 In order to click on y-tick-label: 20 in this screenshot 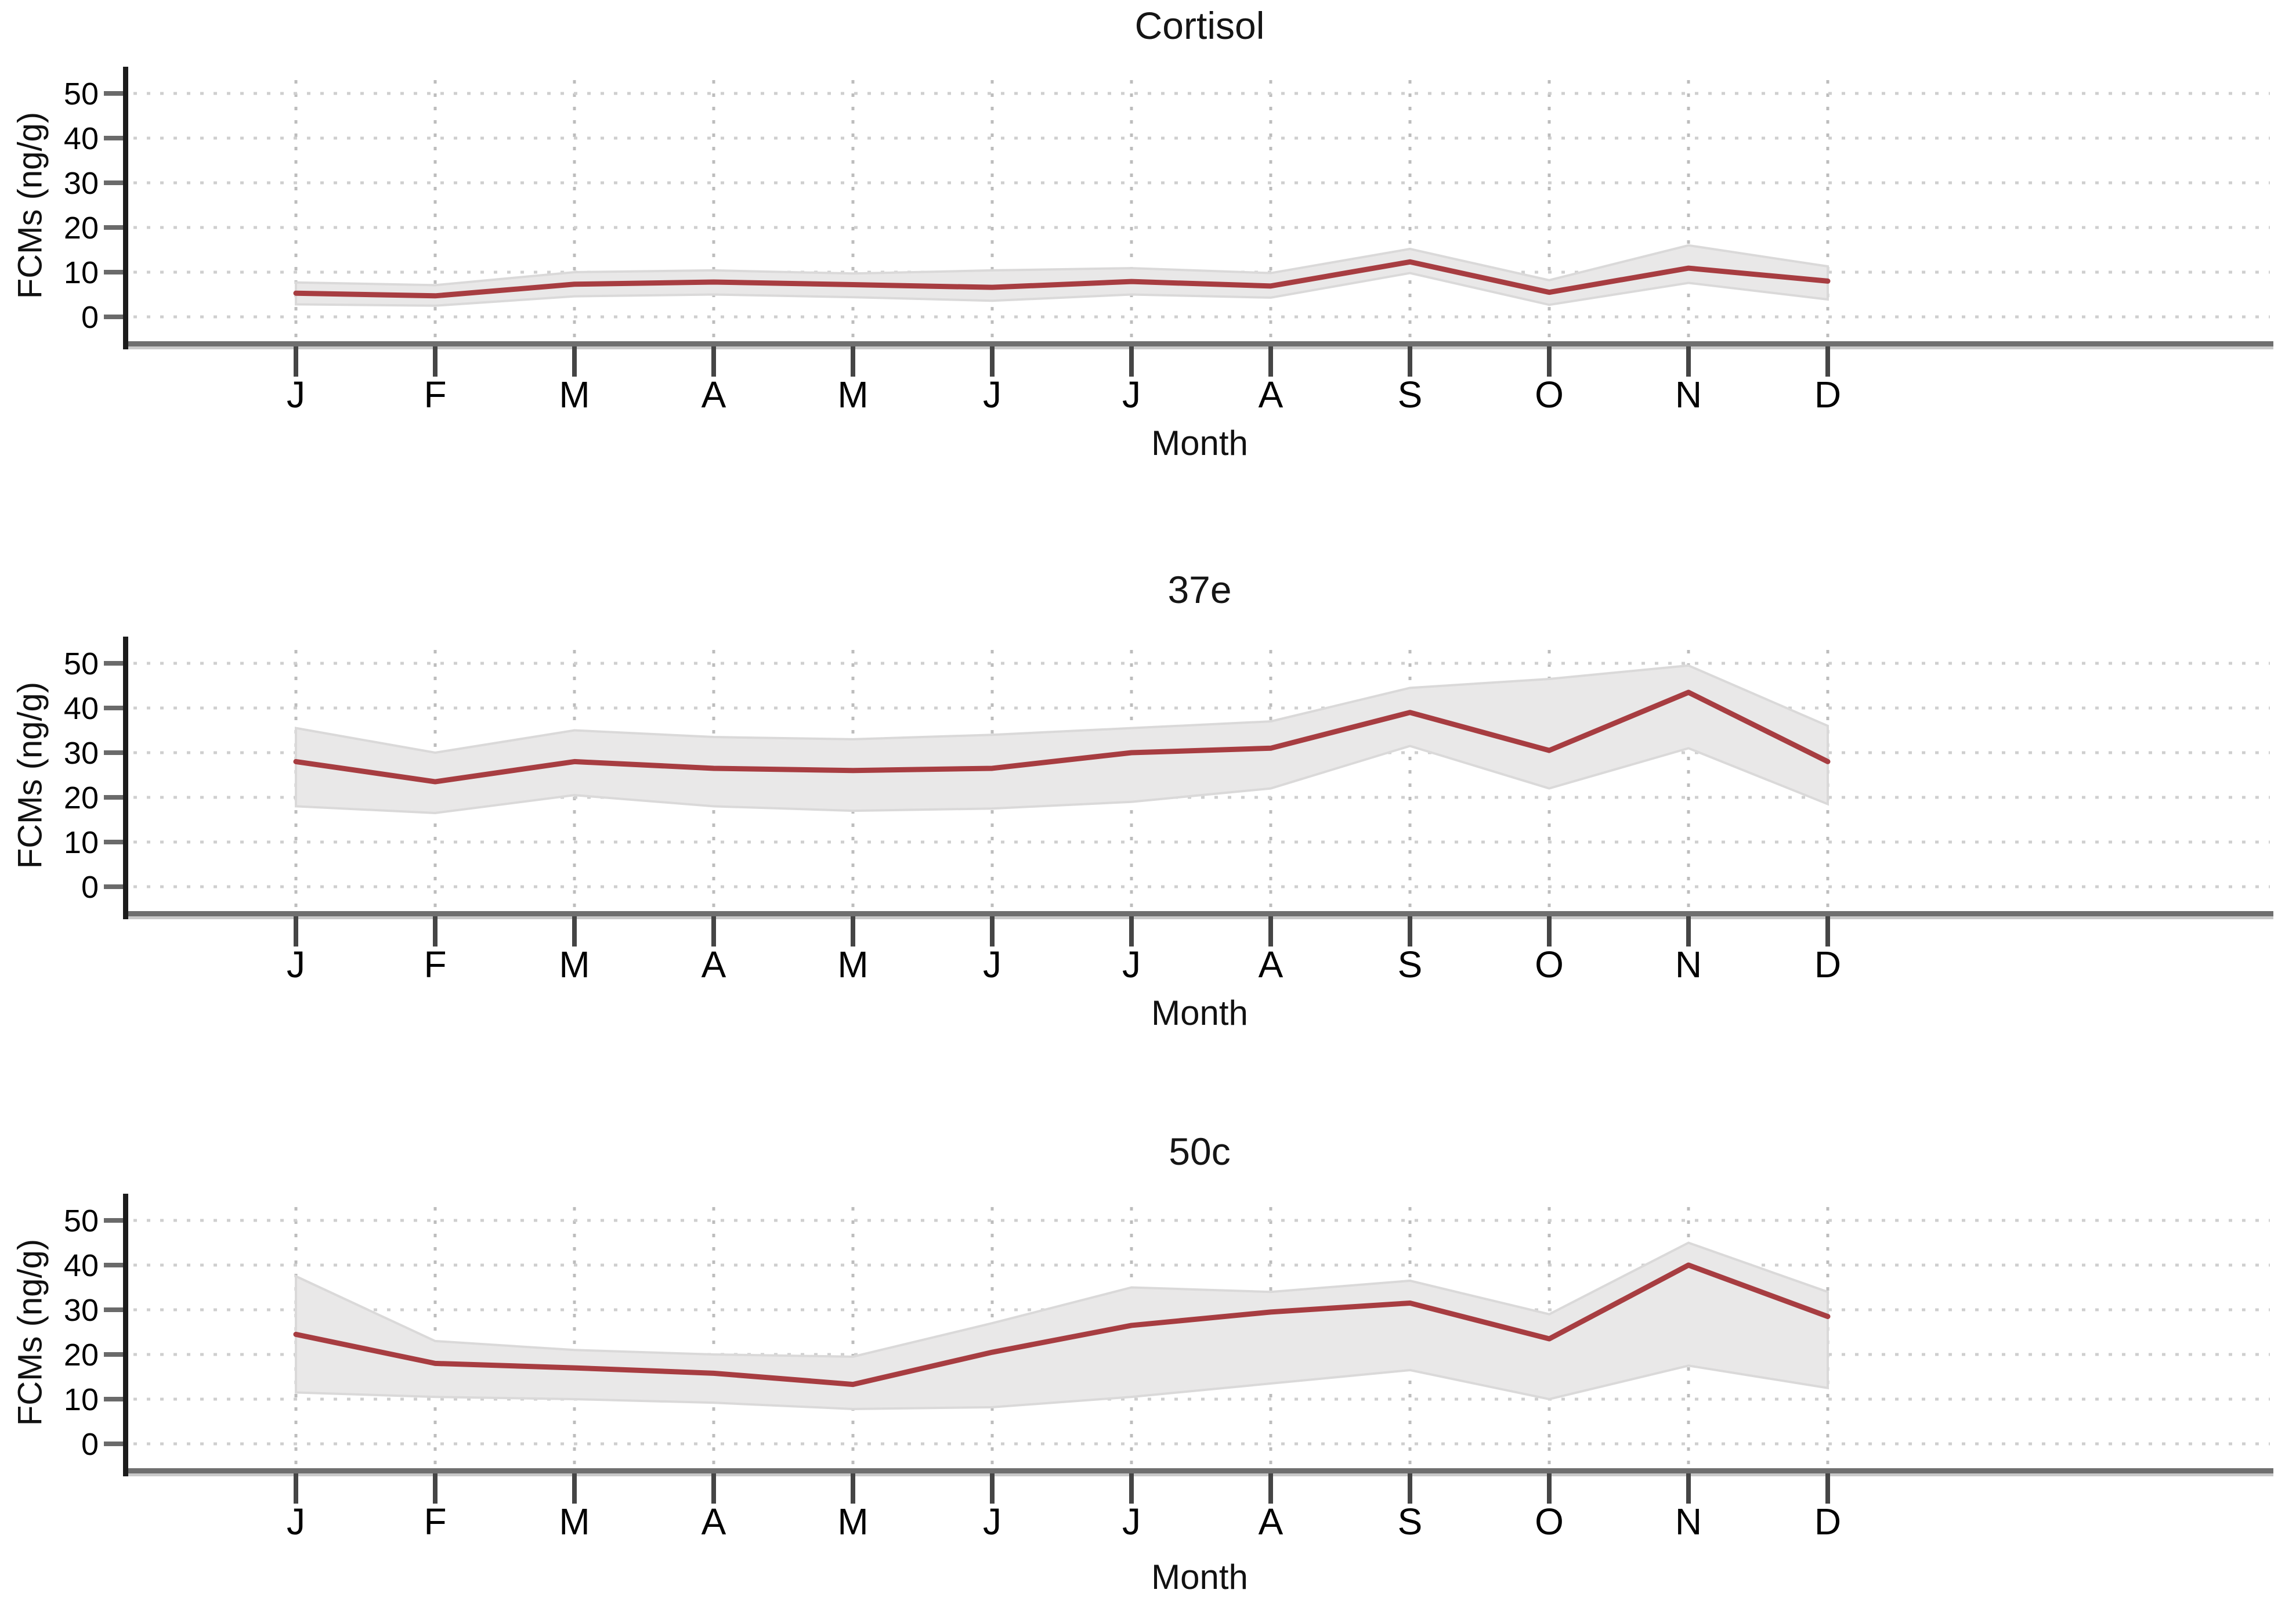, I will do `click(81, 1355)`.